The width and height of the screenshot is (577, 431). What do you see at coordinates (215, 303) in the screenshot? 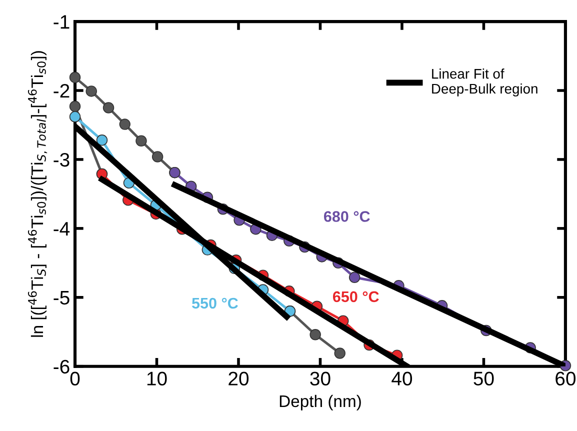
I see `series-label: 550 °C` at bounding box center [215, 303].